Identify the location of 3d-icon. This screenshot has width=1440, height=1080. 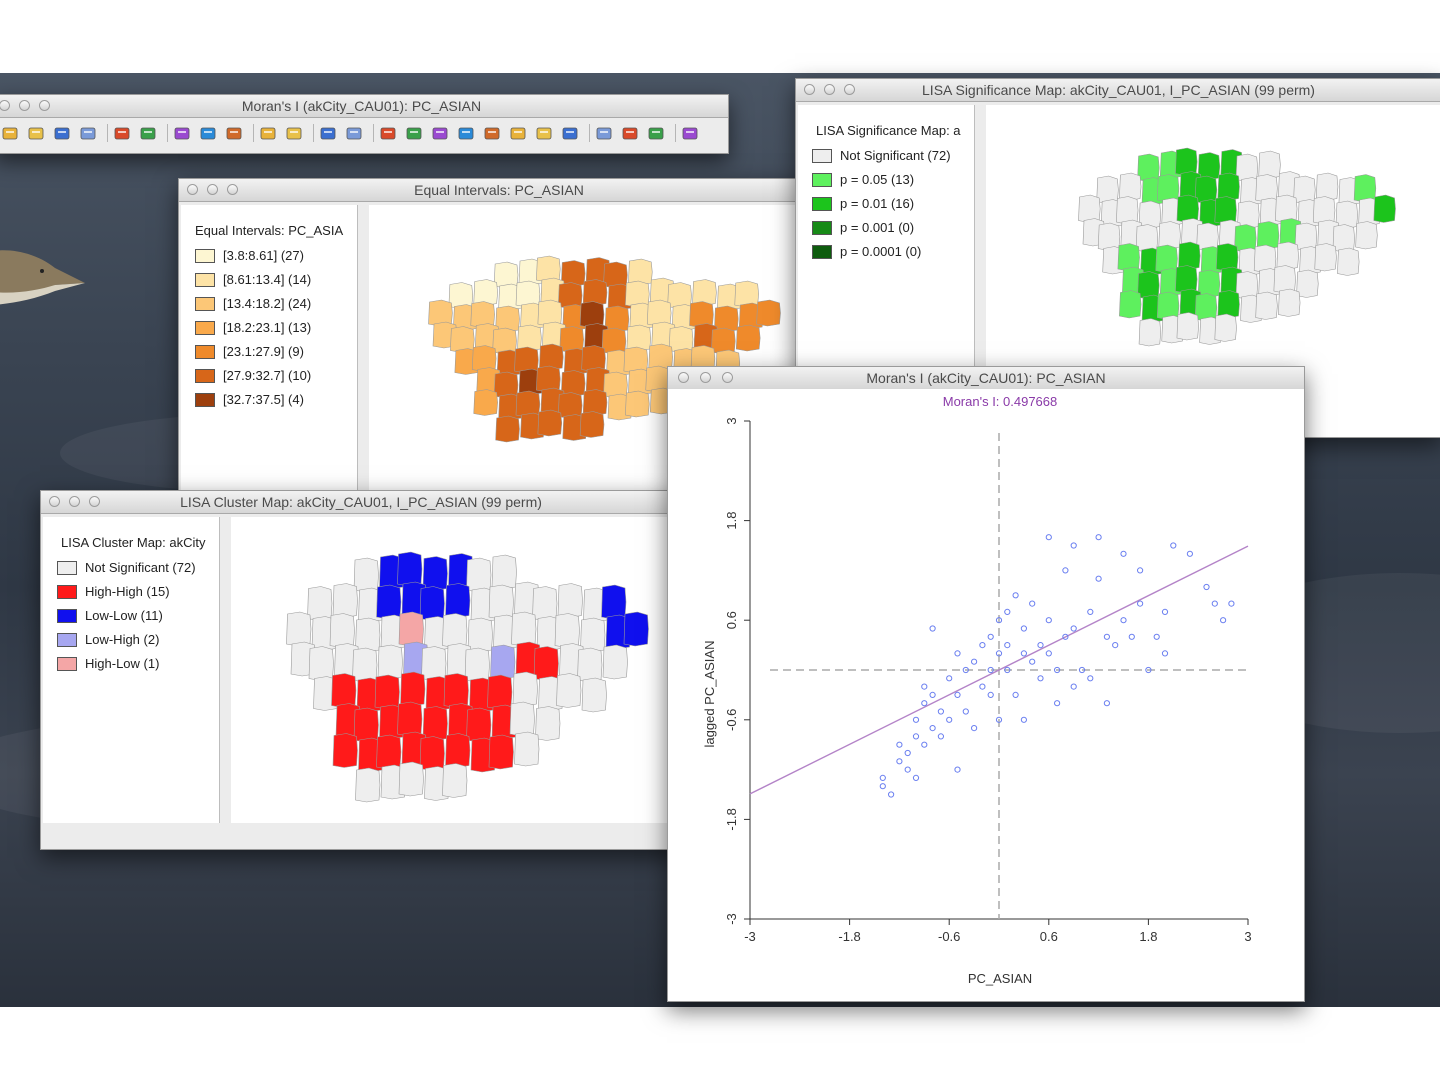
(570, 133).